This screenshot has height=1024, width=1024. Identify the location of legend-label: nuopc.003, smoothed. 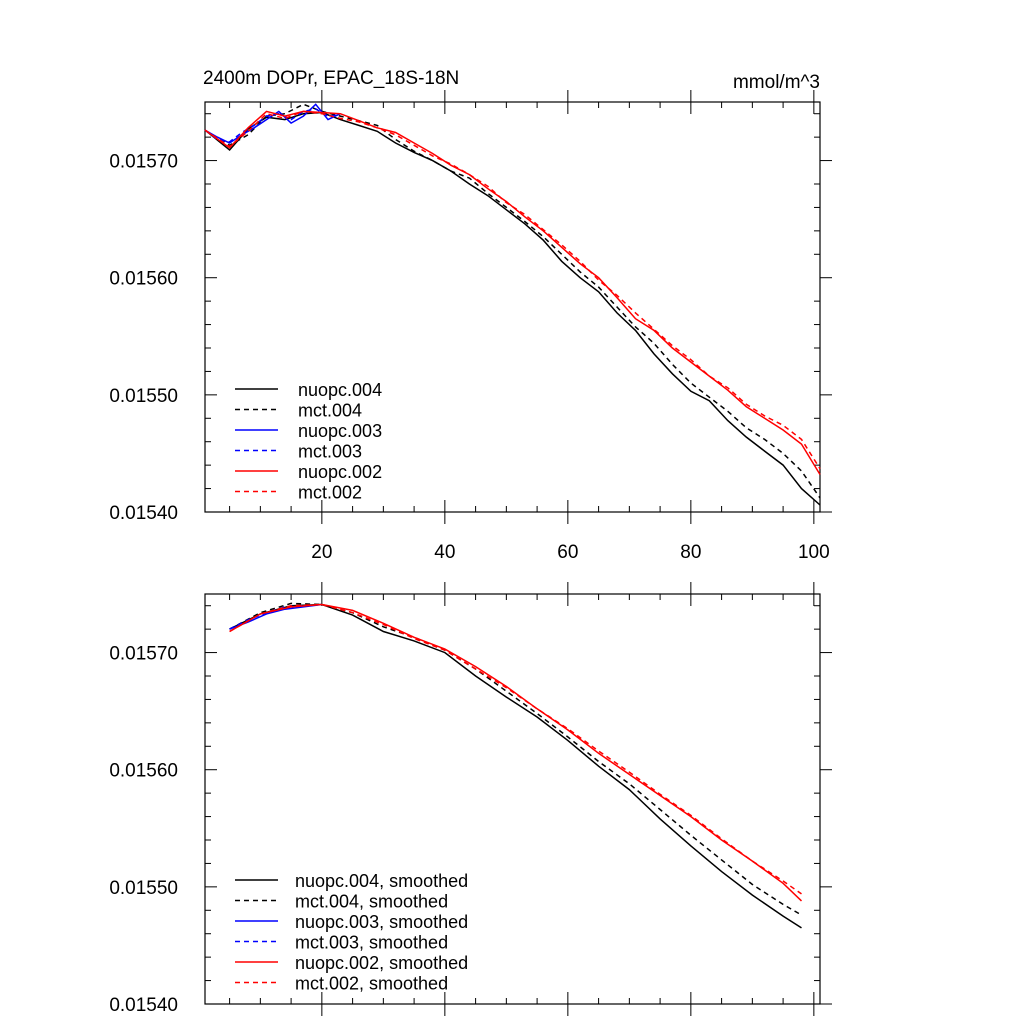
(381, 922).